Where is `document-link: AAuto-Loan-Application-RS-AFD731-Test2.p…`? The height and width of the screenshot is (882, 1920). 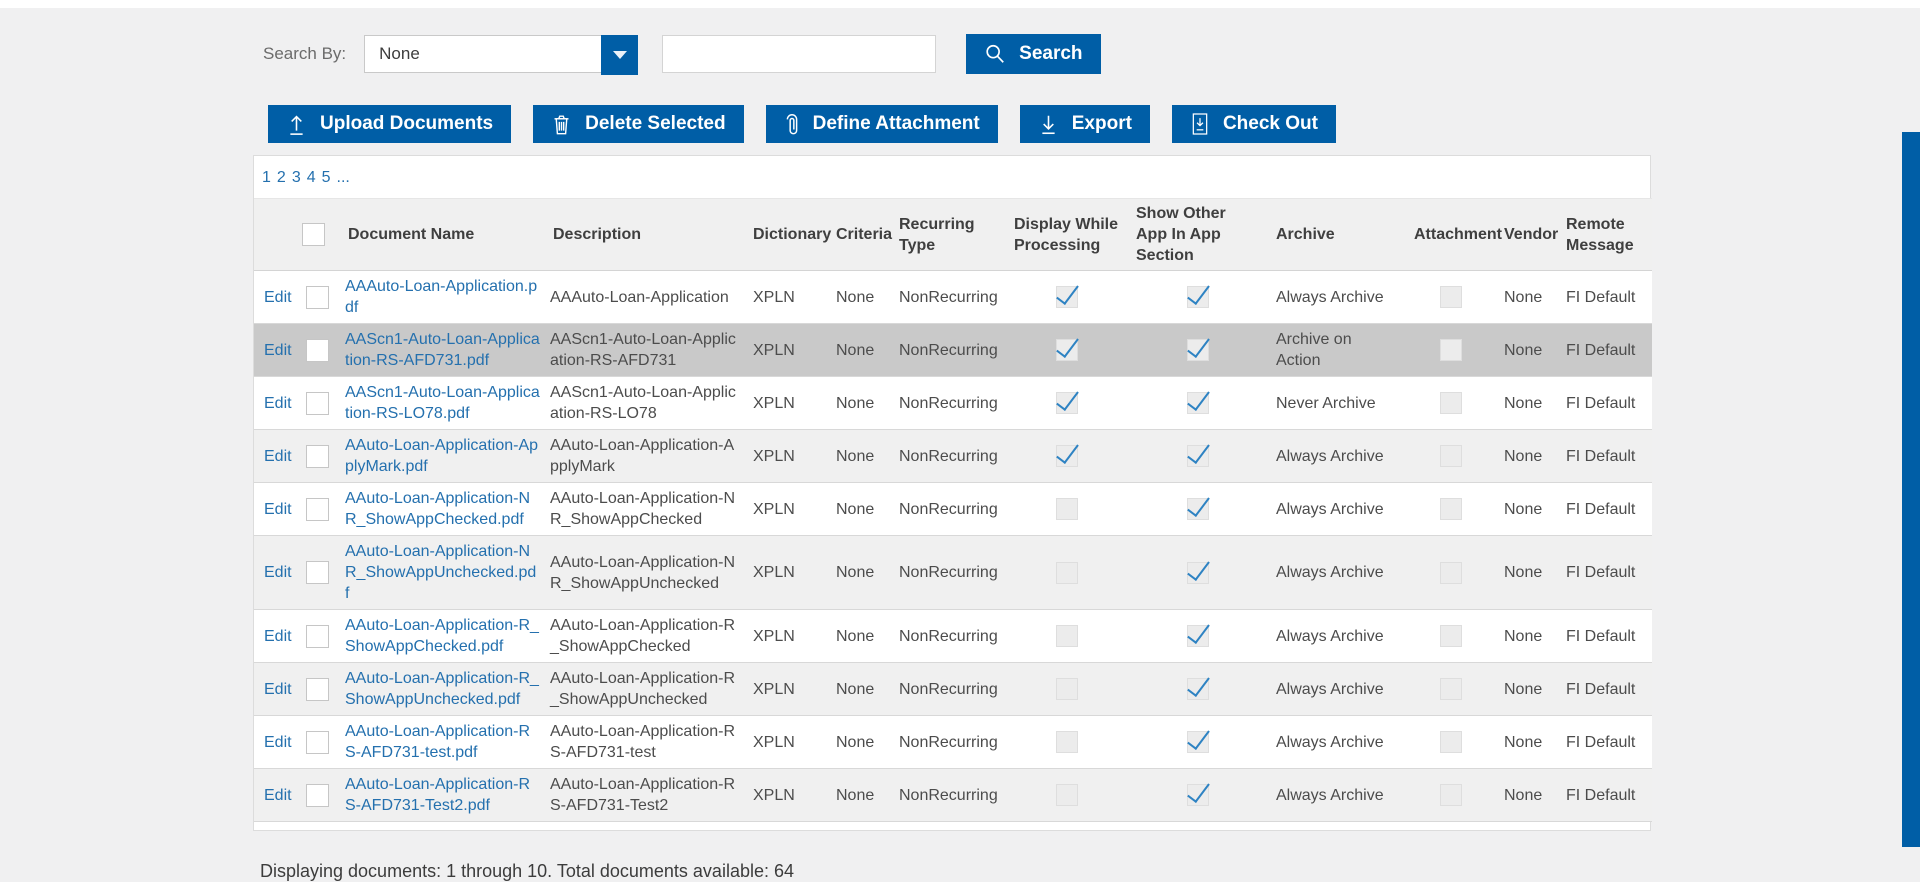 document-link: AAuto-Loan-Application-RS-AFD731-Test2.p… is located at coordinates (437, 795).